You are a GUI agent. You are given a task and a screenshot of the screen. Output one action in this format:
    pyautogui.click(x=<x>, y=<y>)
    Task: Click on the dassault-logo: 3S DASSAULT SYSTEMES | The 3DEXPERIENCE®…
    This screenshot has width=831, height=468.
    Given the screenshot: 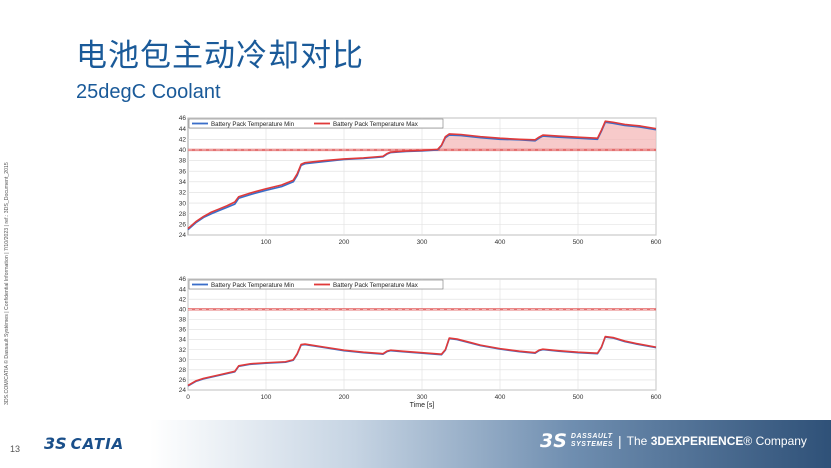 What is the action you would take?
    pyautogui.click(x=673, y=441)
    